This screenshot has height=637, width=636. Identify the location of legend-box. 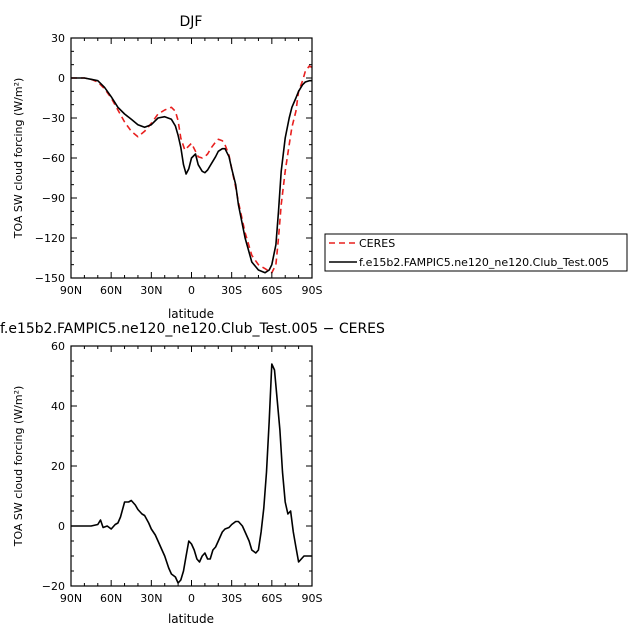
(476, 252).